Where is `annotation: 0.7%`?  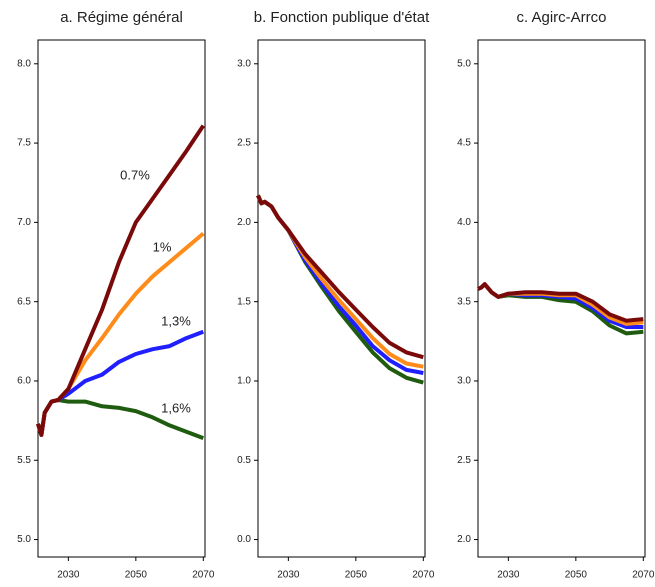
annotation: 0.7% is located at coordinates (135, 174).